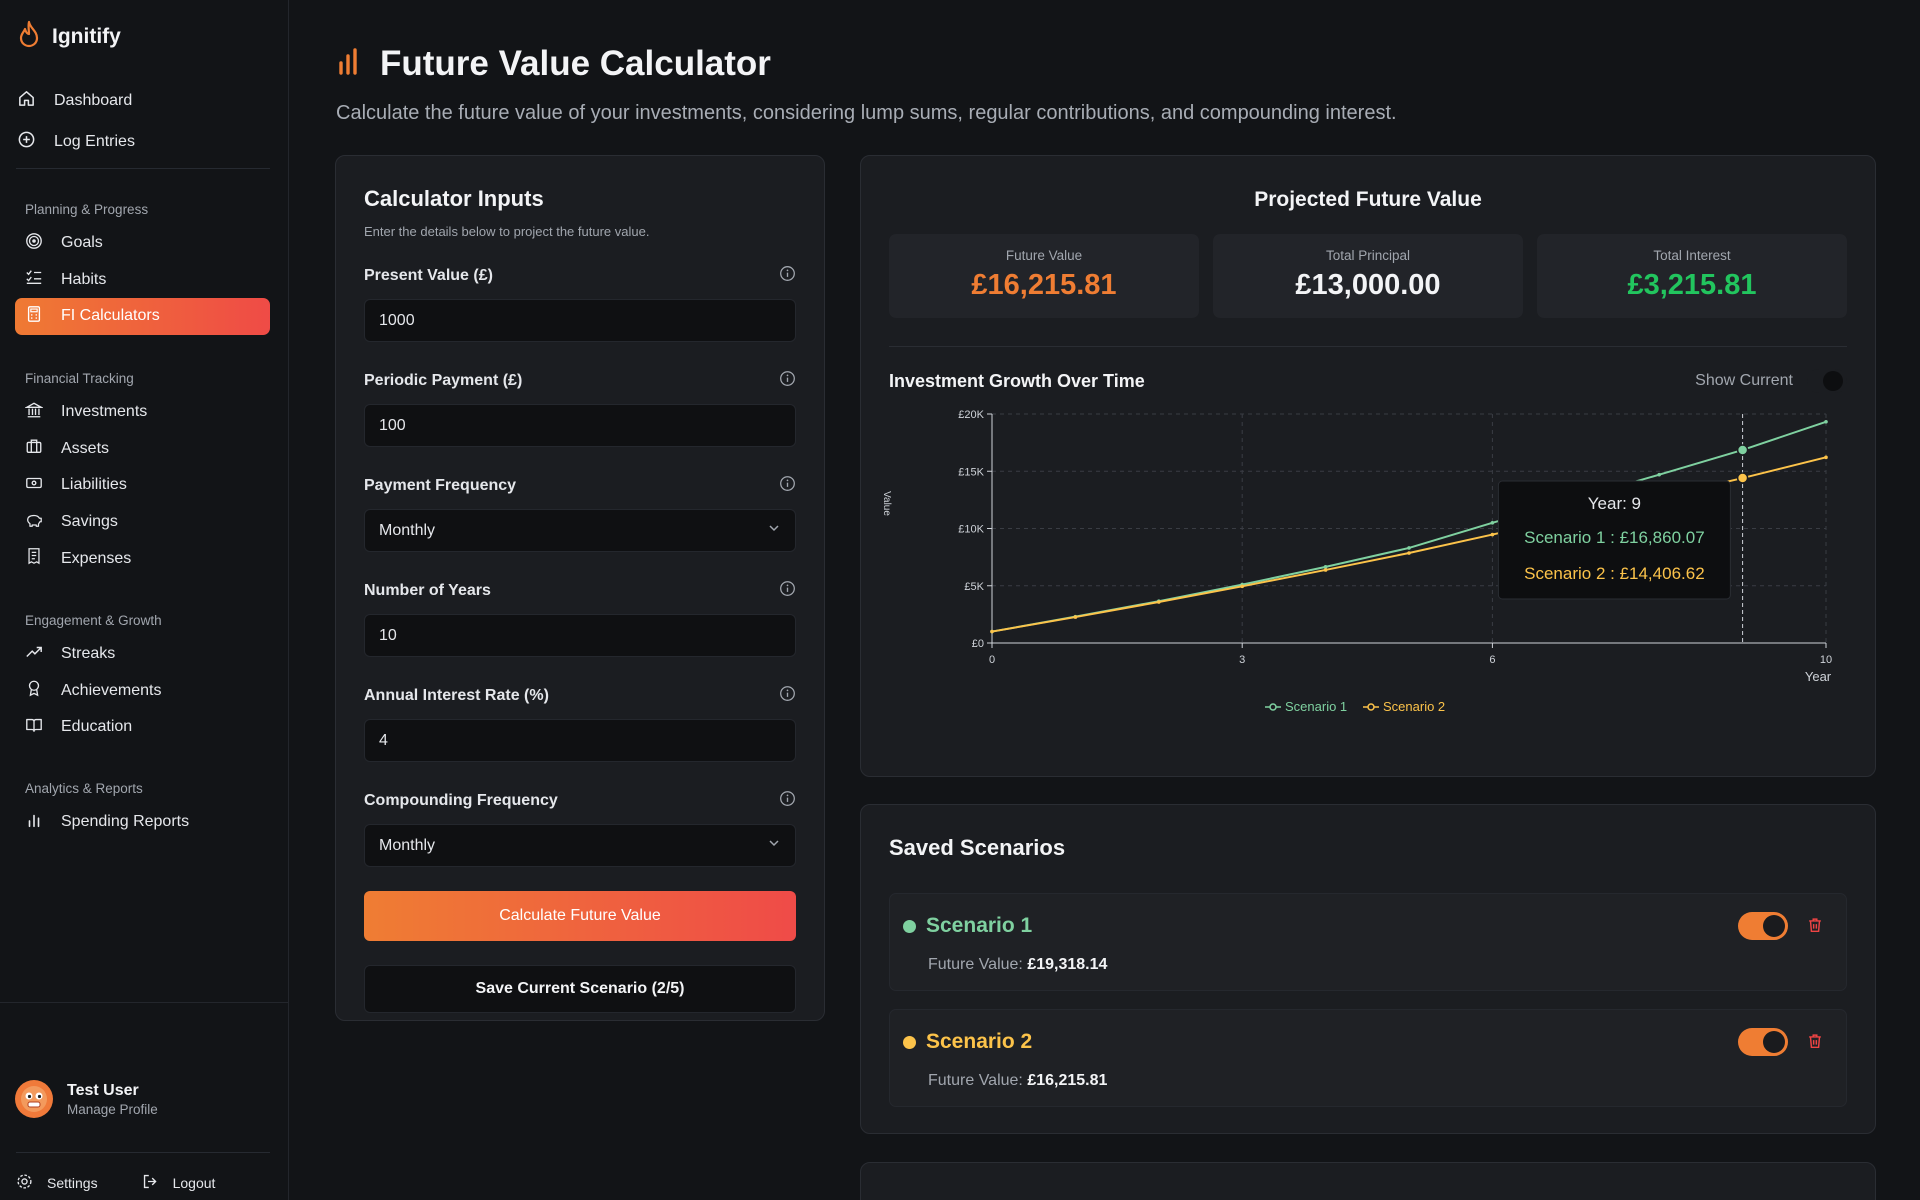 The width and height of the screenshot is (1920, 1200). What do you see at coordinates (142, 558) in the screenshot?
I see `sidebar-item-expenses: Expenses` at bounding box center [142, 558].